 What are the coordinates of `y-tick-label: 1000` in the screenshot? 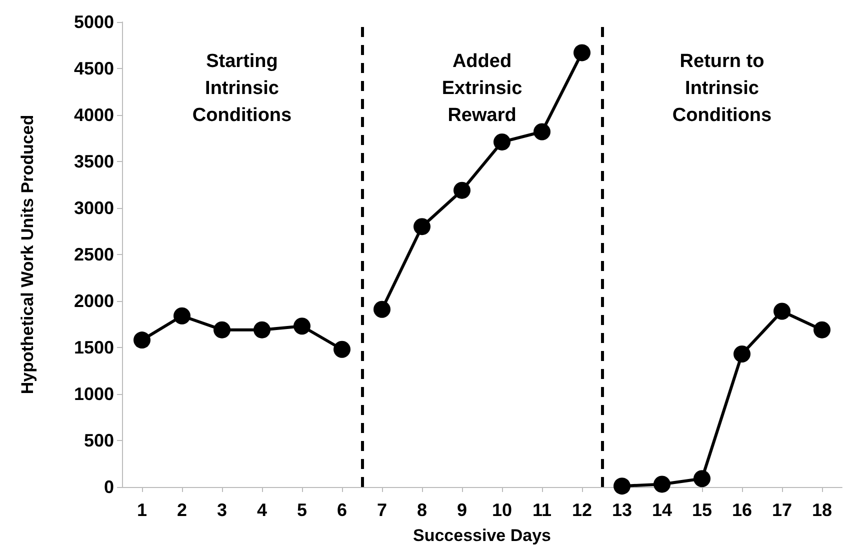 It's located at (94, 394).